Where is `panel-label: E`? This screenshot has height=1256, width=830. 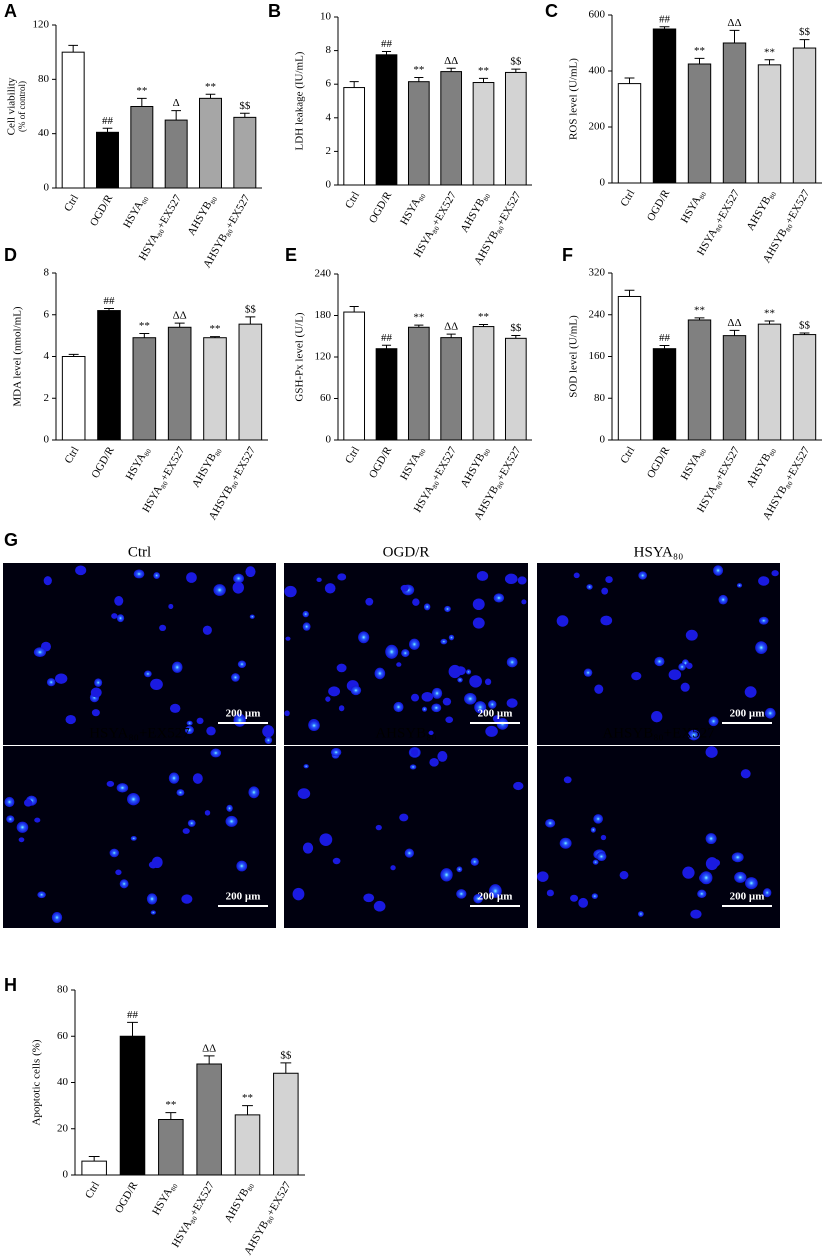 panel-label: E is located at coordinates (291, 255).